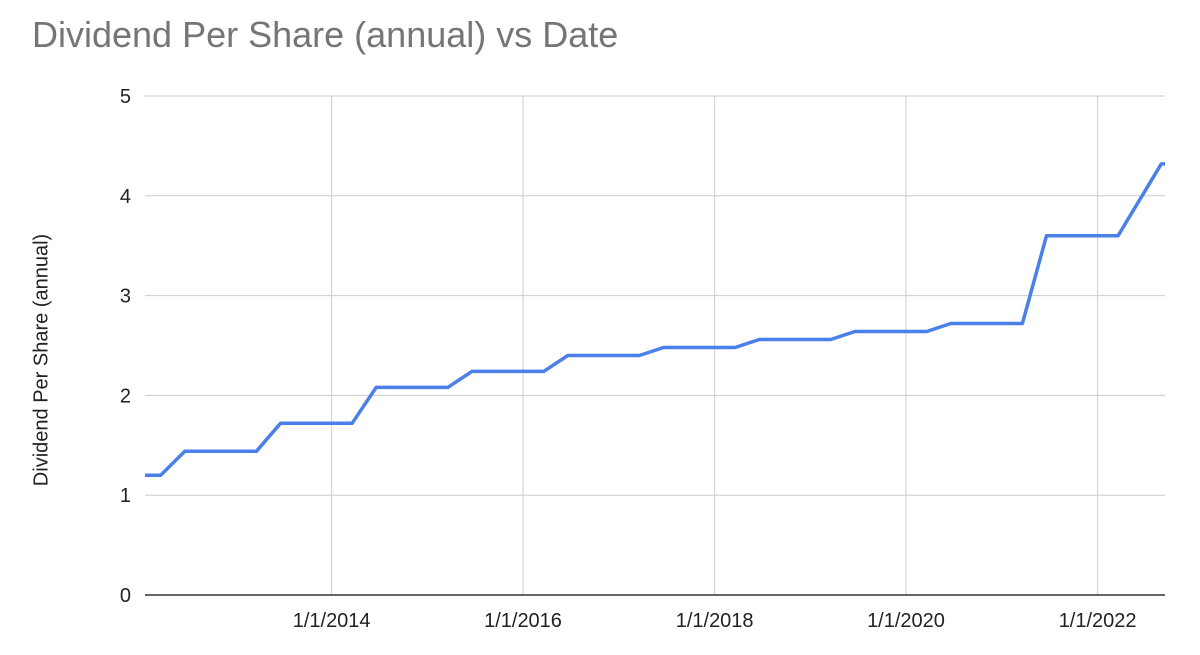 The image size is (1200, 655). Describe the element at coordinates (125, 596) in the screenshot. I see `y-tick-label: 0` at that location.